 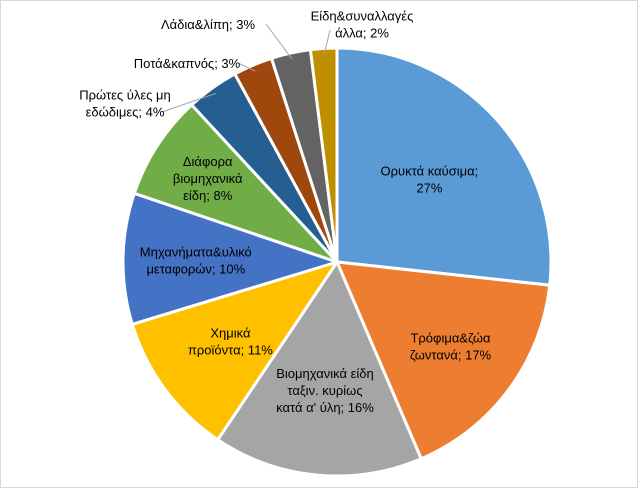 What do you see at coordinates (430, 171) in the screenshot?
I see `slice-label-line: Ορυκτά καύσιμα;` at bounding box center [430, 171].